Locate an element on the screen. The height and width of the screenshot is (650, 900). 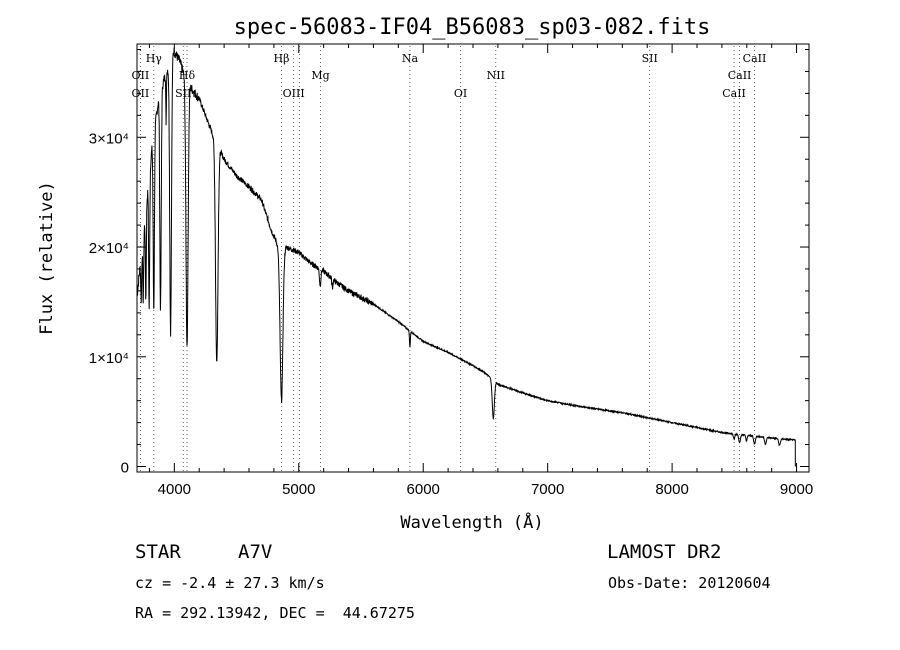
line-marker-label: OII is located at coordinates (141, 75).